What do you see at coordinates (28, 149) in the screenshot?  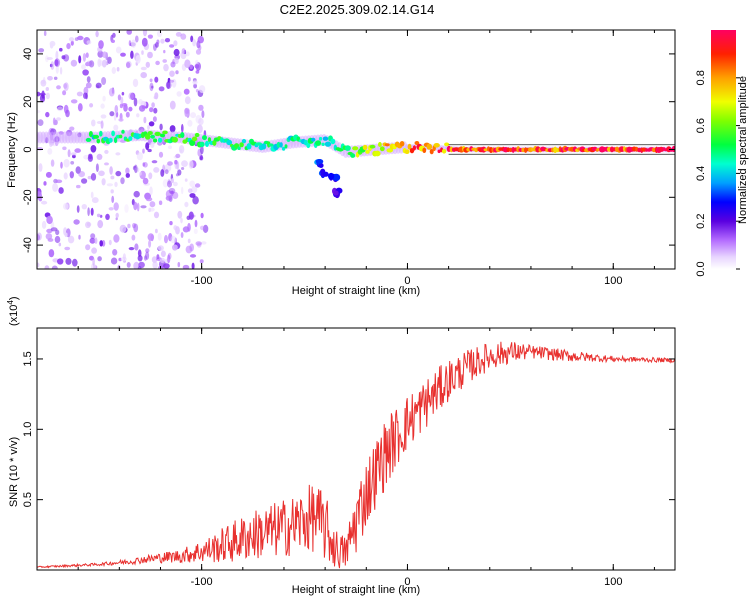 I see `y-tick-label: 0` at bounding box center [28, 149].